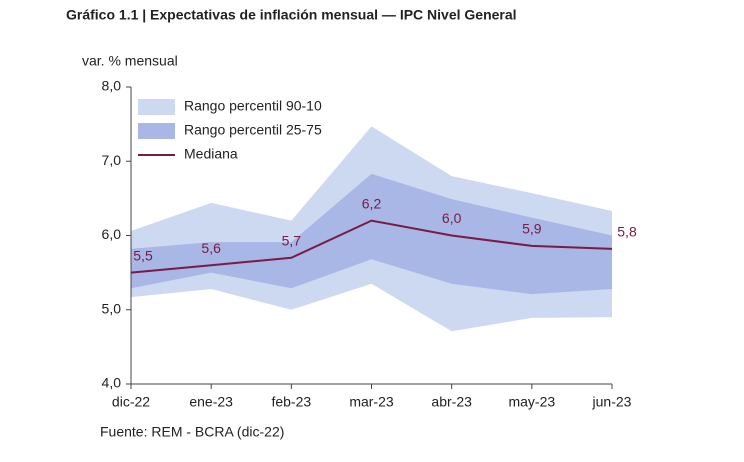  What do you see at coordinates (211, 154) in the screenshot?
I see `legend-label: Mediana` at bounding box center [211, 154].